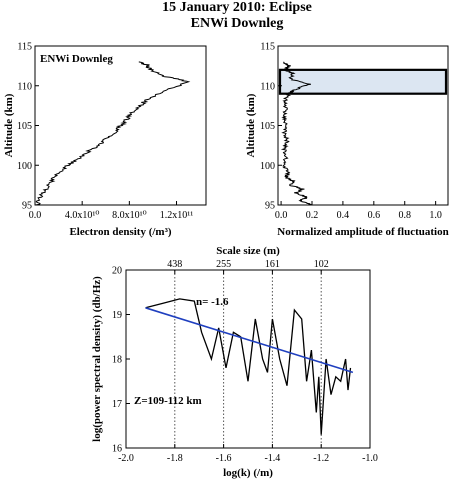 The image size is (474, 479). Describe the element at coordinates (129, 215) in the screenshot. I see `x-tick-label: 8.0x10¹⁰` at that location.